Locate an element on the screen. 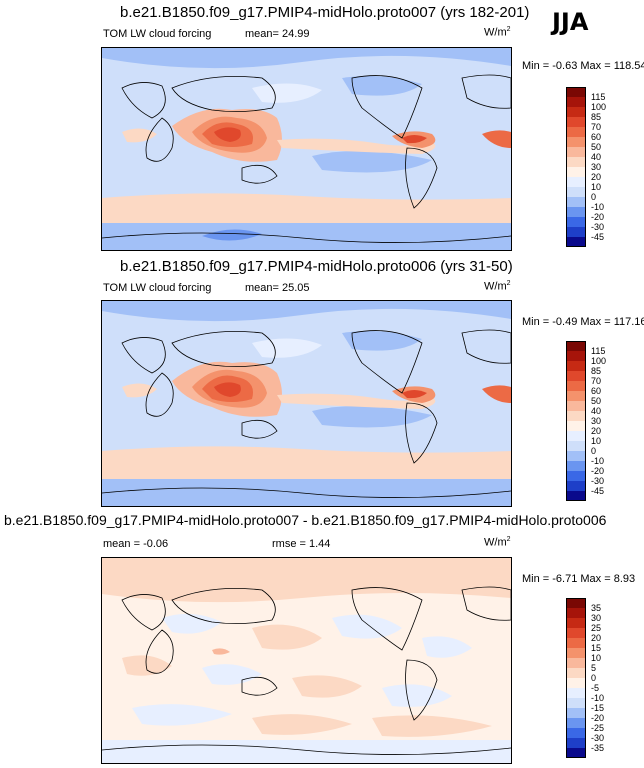  panel2-level-label: 85 is located at coordinates (596, 371).